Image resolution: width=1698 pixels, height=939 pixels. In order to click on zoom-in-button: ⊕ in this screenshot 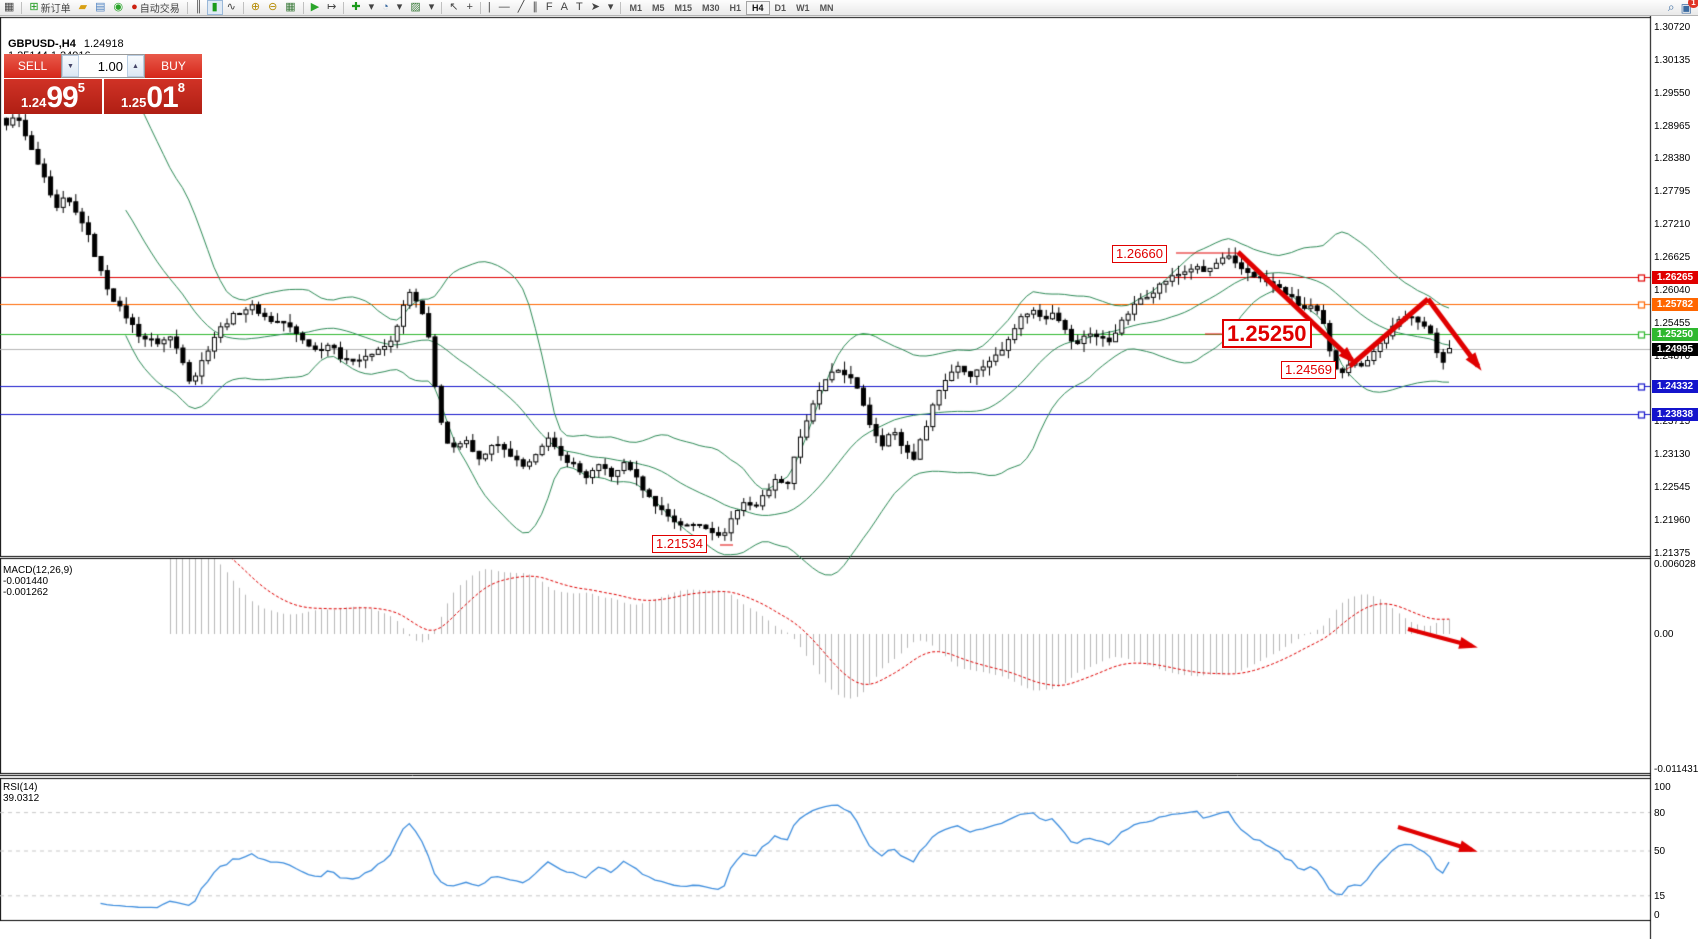, I will do `click(255, 7)`.